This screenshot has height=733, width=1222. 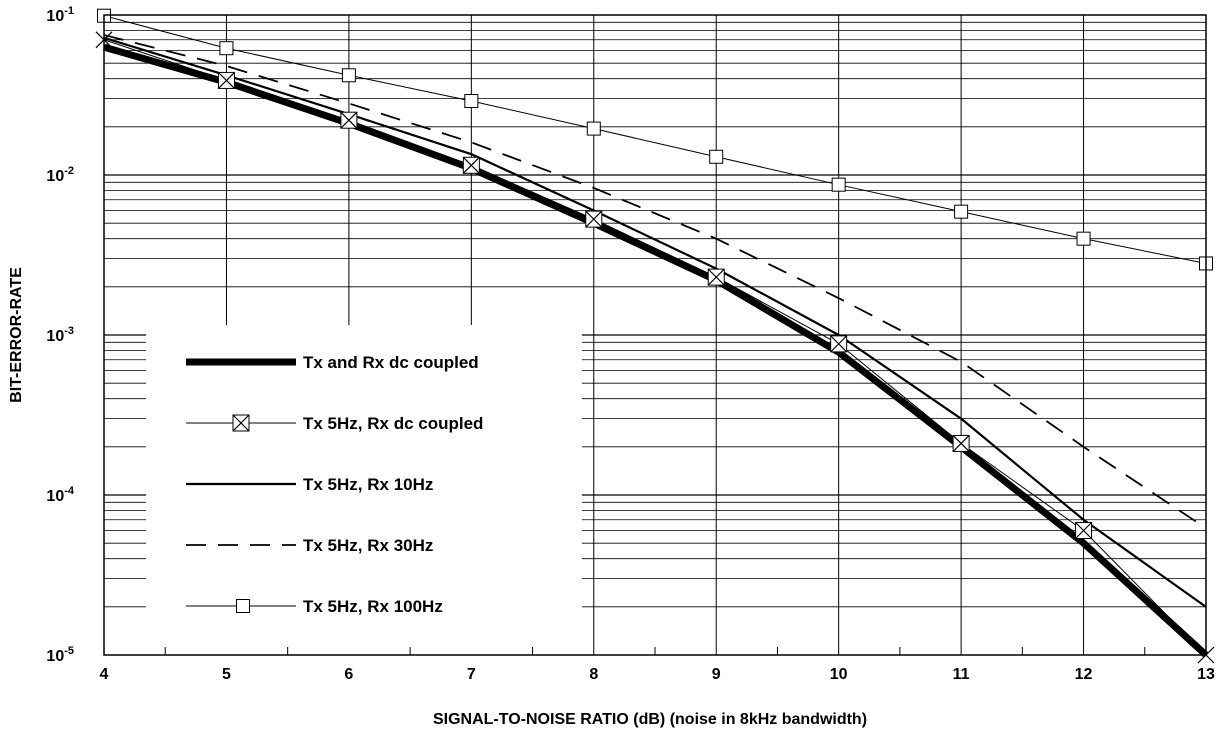 What do you see at coordinates (60, 495) in the screenshot?
I see `y-tick-label: 10⁻⁴` at bounding box center [60, 495].